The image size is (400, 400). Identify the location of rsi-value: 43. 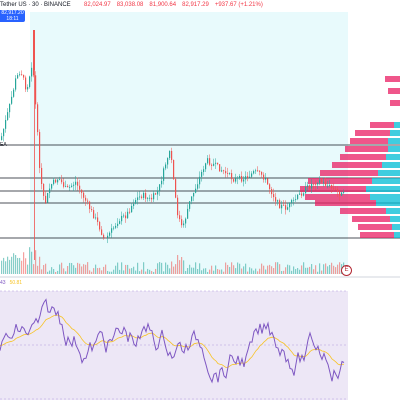
(3, 283).